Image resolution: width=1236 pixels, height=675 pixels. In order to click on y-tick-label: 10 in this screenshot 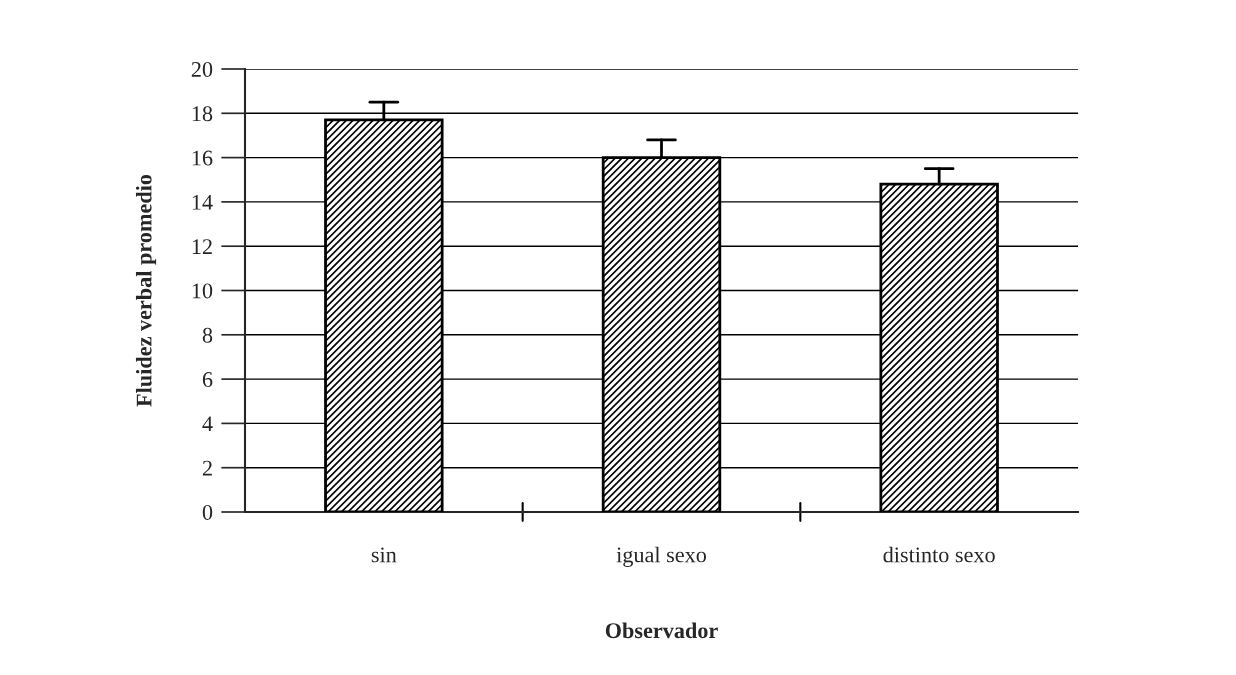, I will do `click(202, 291)`.